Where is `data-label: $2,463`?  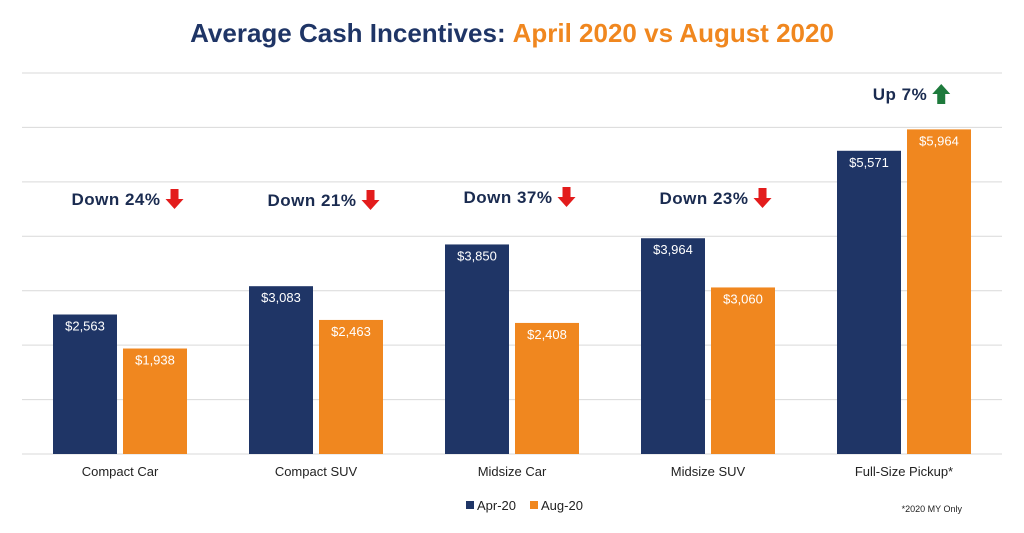 data-label: $2,463 is located at coordinates (351, 331).